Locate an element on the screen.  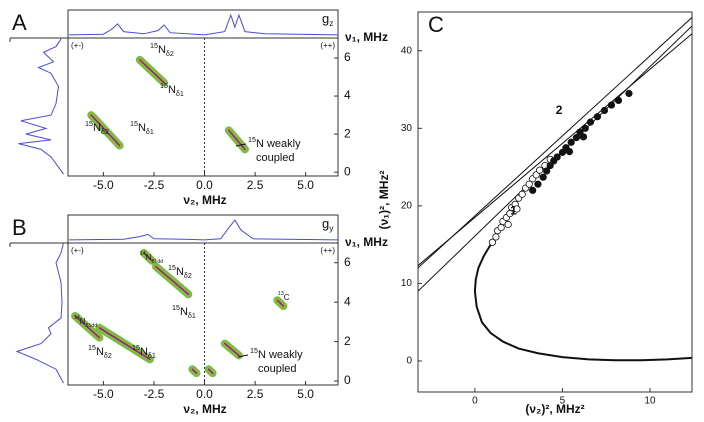
peak-label: 13C is located at coordinates (284, 296).